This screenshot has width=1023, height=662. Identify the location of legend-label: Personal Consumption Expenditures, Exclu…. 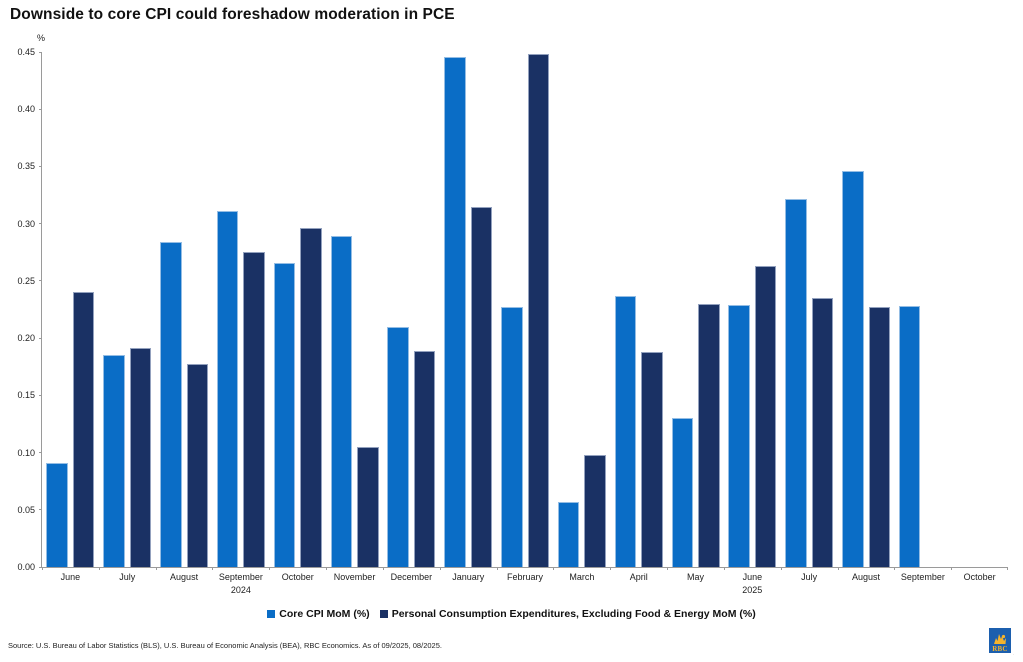
(573, 614).